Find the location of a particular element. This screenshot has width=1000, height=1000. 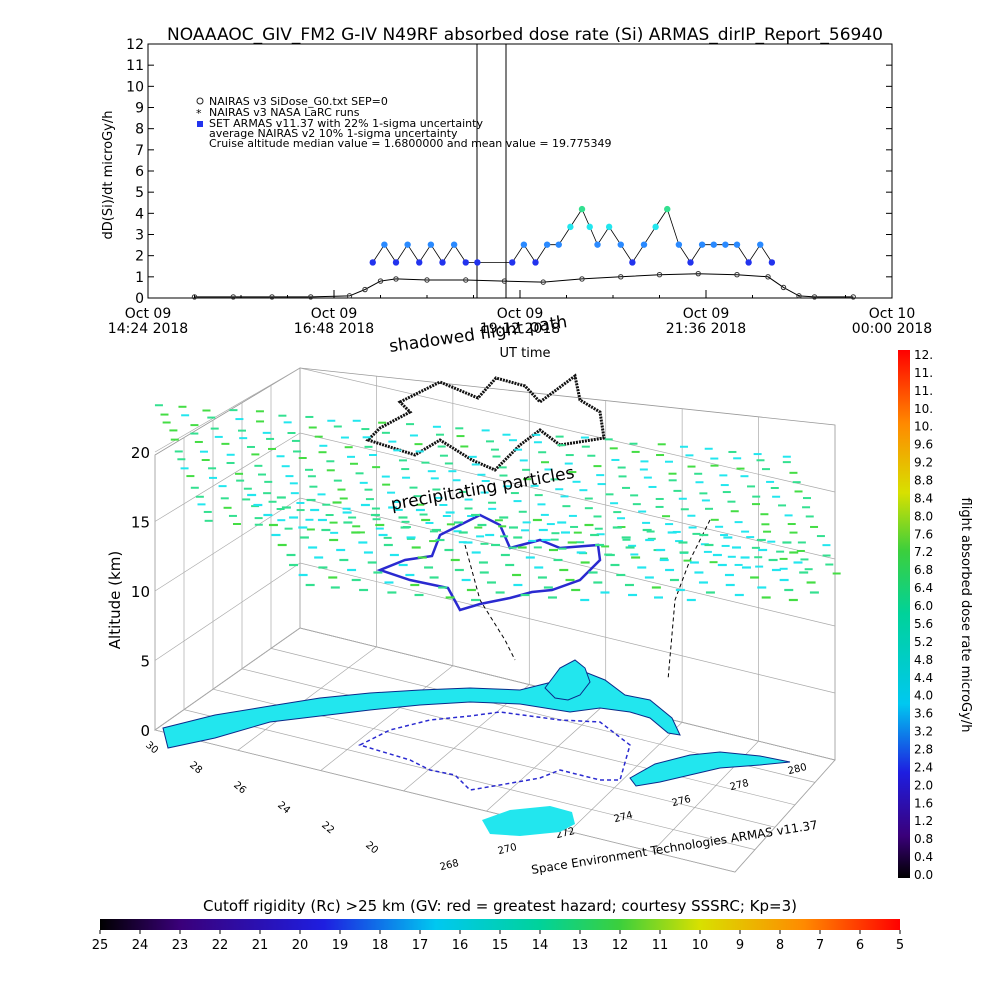

right-colorbar-tick-label: 8.8 is located at coordinates (923, 481).